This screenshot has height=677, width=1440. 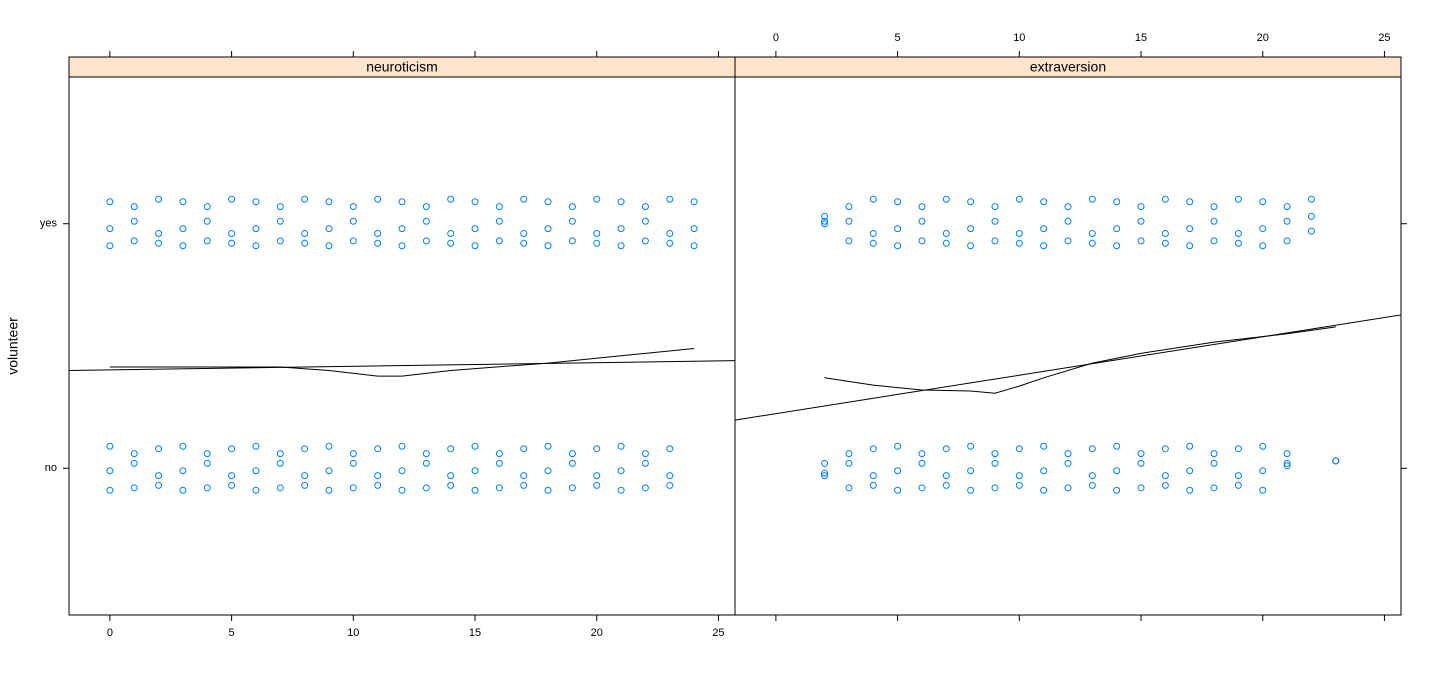 I want to click on strip-label: neuroticism, so click(x=402, y=67).